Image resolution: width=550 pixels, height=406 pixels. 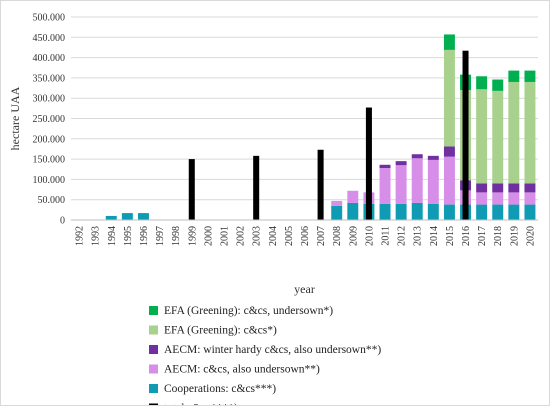 What do you see at coordinates (112, 236) in the screenshot?
I see `x-tick-label: 1994` at bounding box center [112, 236].